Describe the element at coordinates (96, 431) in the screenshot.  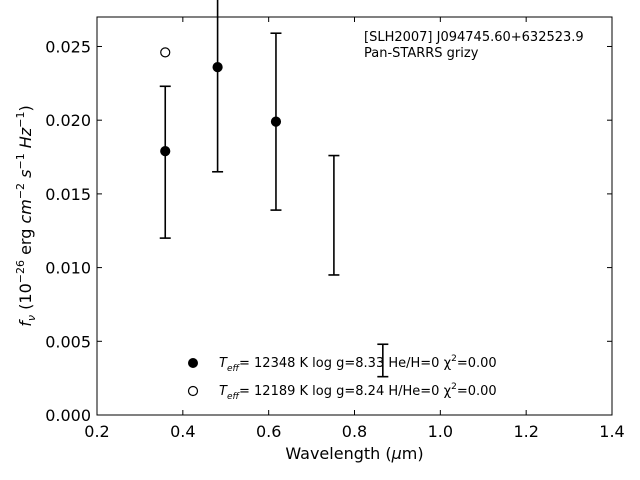
I see `x-tick-label: 0.2` at that location.